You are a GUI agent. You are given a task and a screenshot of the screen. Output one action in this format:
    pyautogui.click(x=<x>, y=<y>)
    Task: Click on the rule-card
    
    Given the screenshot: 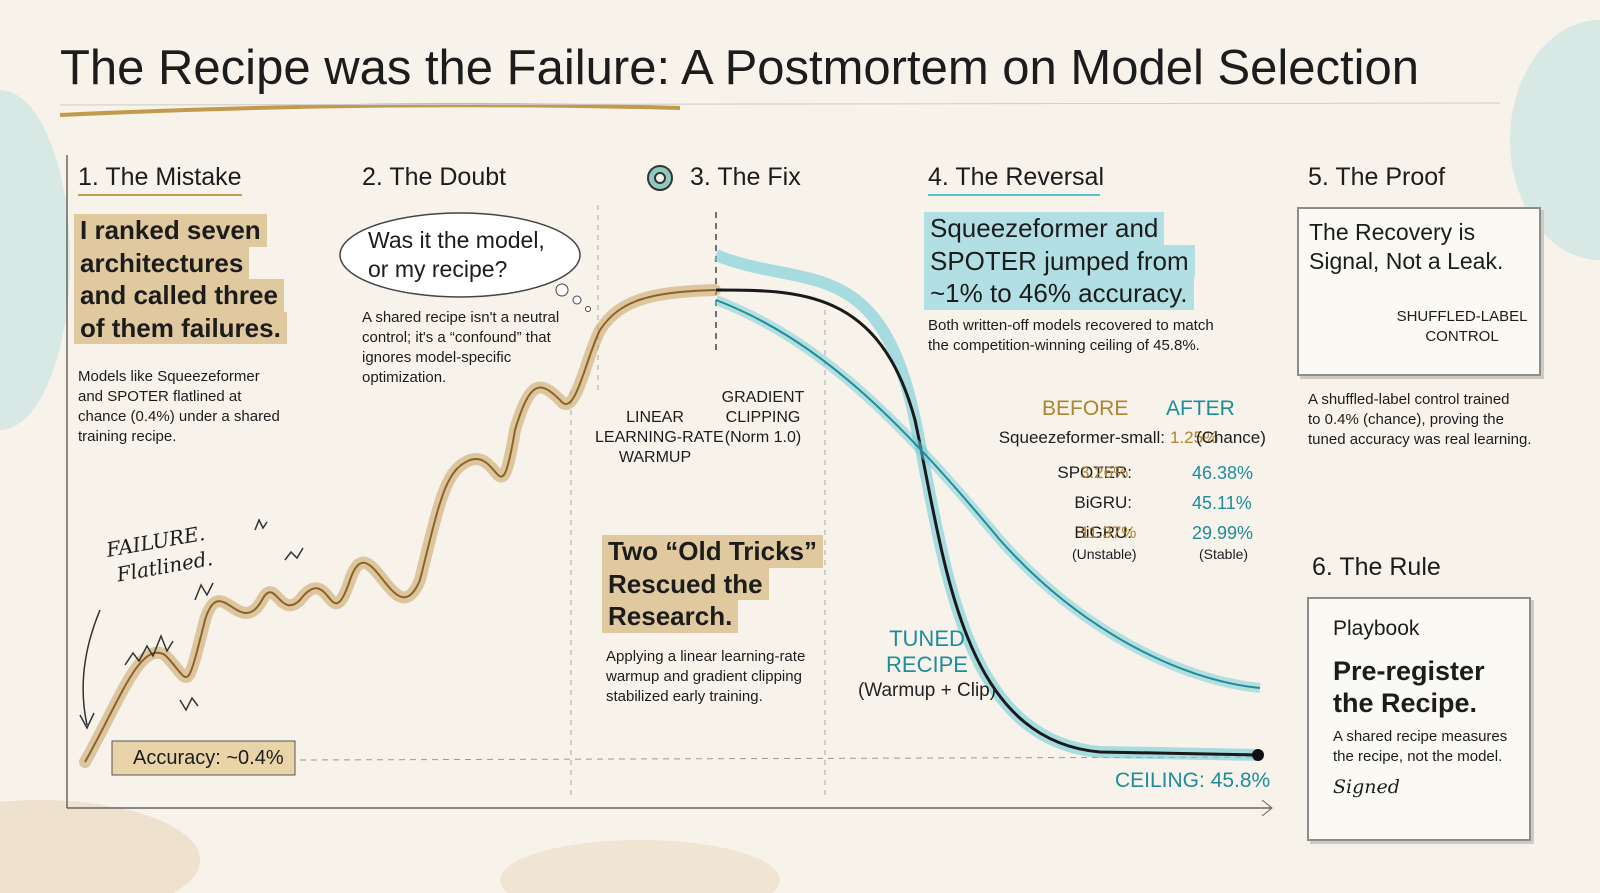 What is the action you would take?
    pyautogui.click(x=1419, y=719)
    